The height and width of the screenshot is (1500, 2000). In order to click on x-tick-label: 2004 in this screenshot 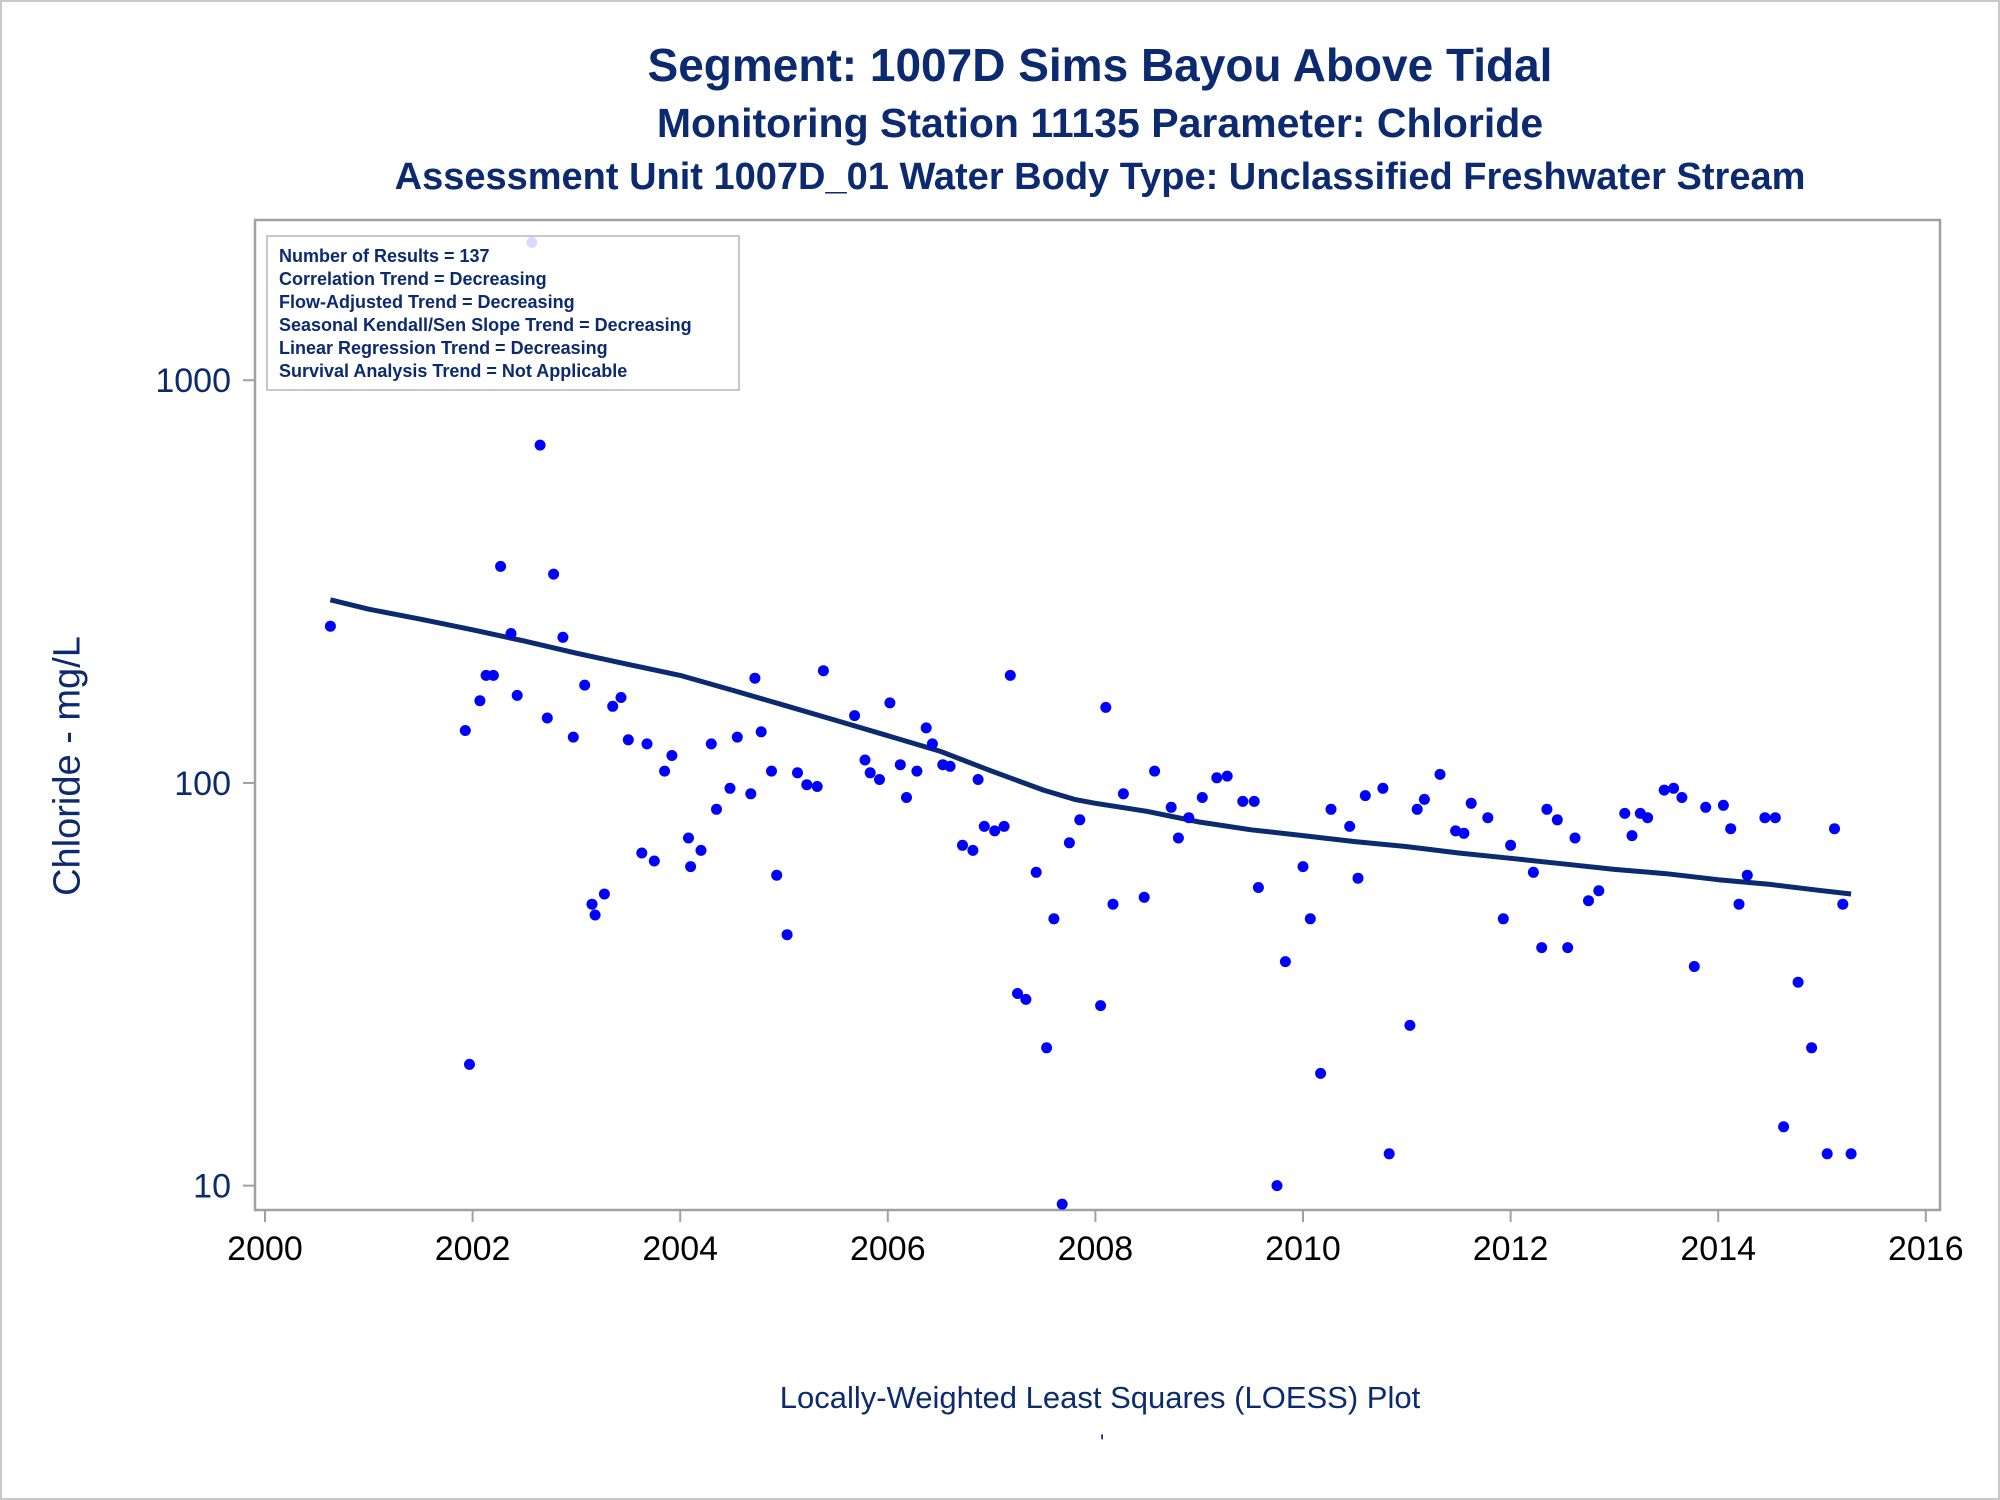, I will do `click(680, 1249)`.